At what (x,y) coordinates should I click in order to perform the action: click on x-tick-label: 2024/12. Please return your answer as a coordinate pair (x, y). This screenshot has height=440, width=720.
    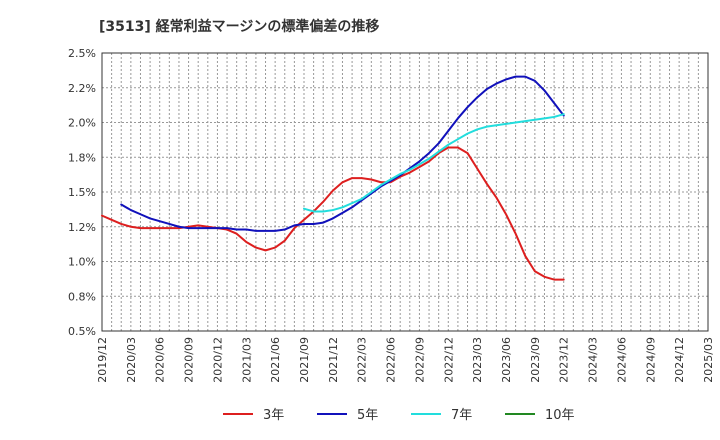
    Looking at the image, I should click on (679, 360).